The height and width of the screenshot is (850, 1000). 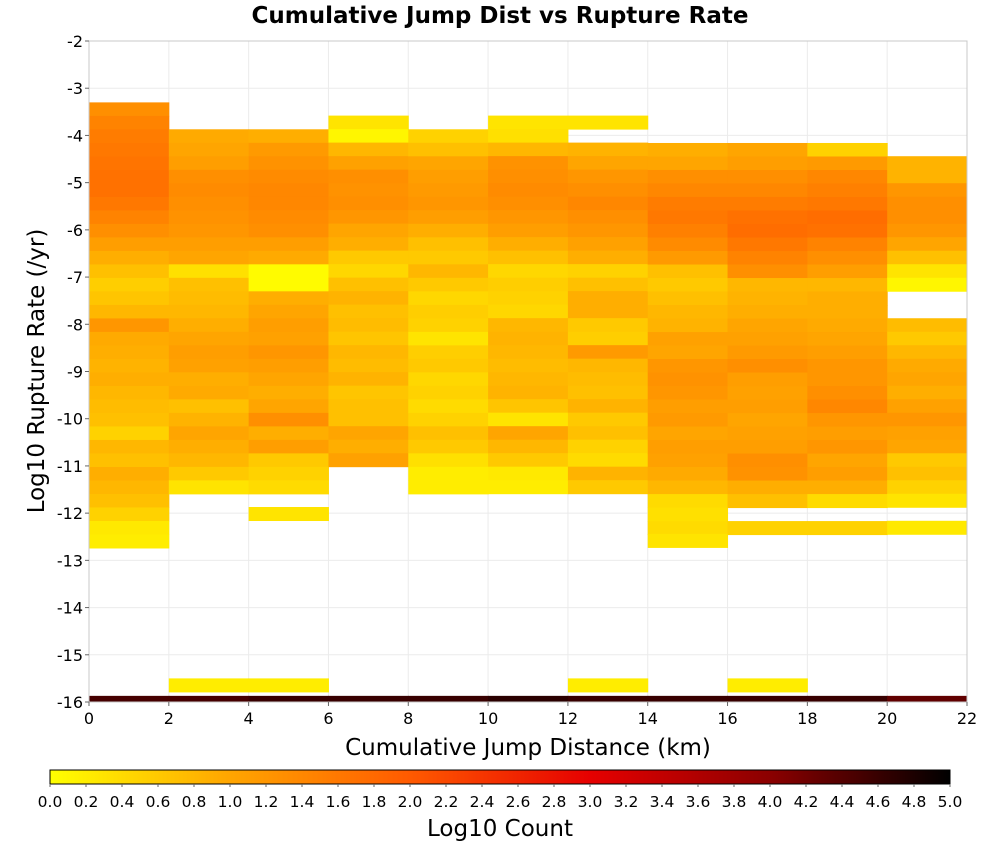 I want to click on colorbar-tick-label: 0.0, so click(x=50, y=802).